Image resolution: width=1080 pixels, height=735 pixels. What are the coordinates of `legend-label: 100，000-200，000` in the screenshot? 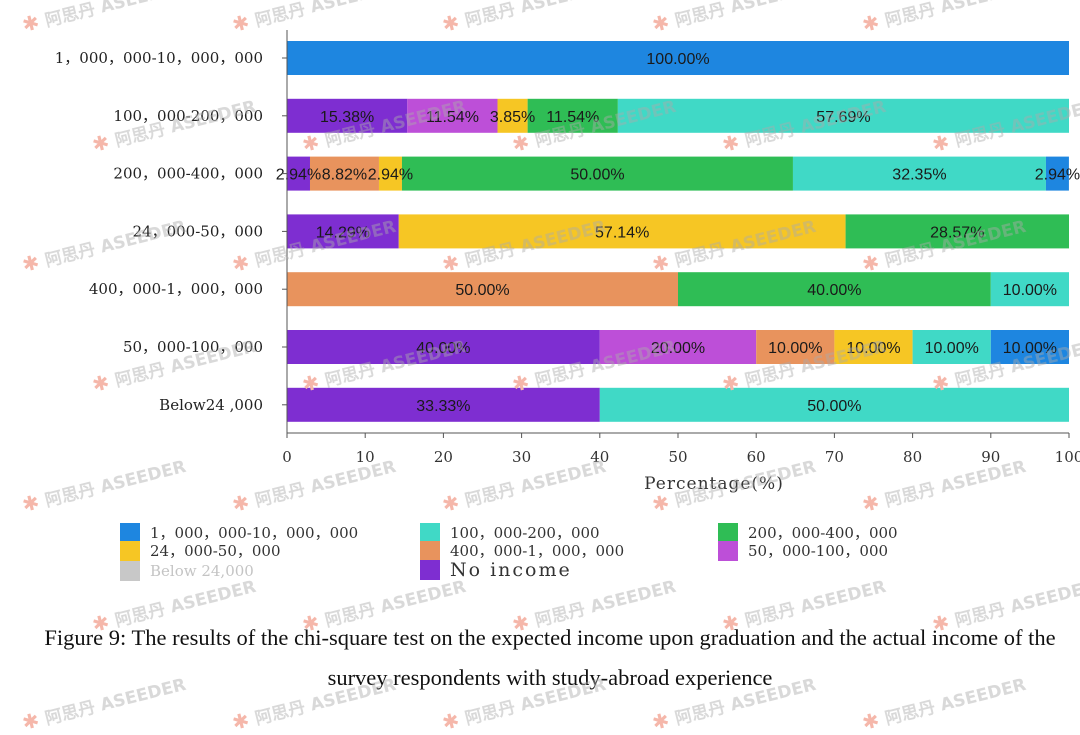 It's located at (525, 533).